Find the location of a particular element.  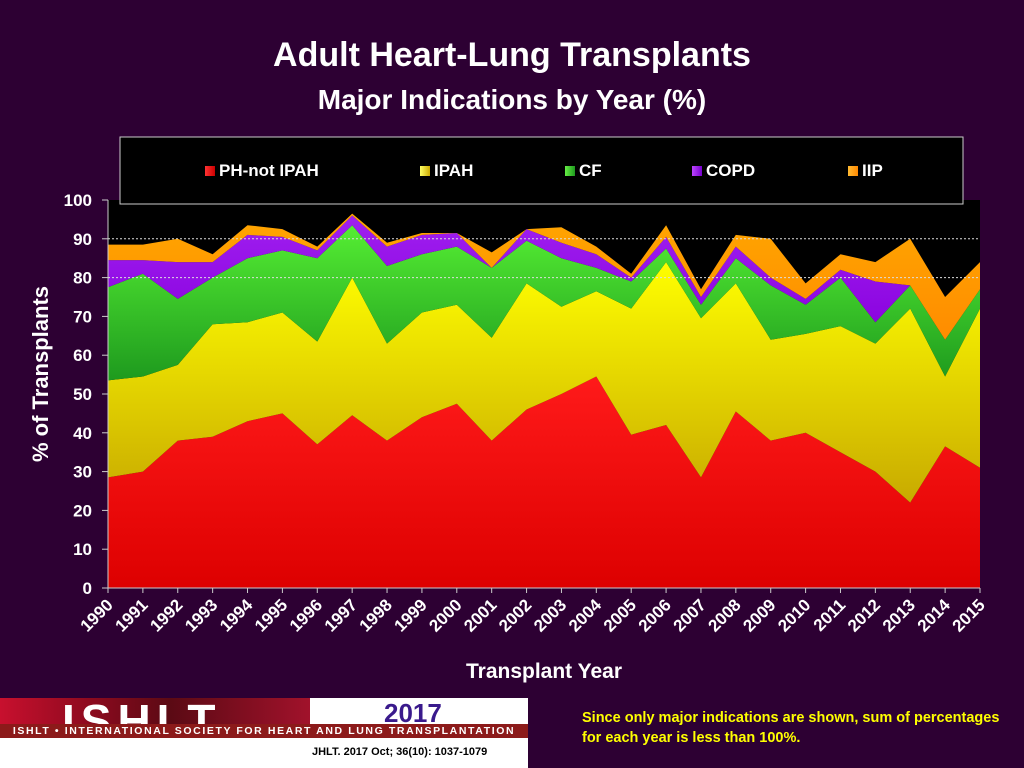

legend-label: PH-not IPAH is located at coordinates (269, 170).